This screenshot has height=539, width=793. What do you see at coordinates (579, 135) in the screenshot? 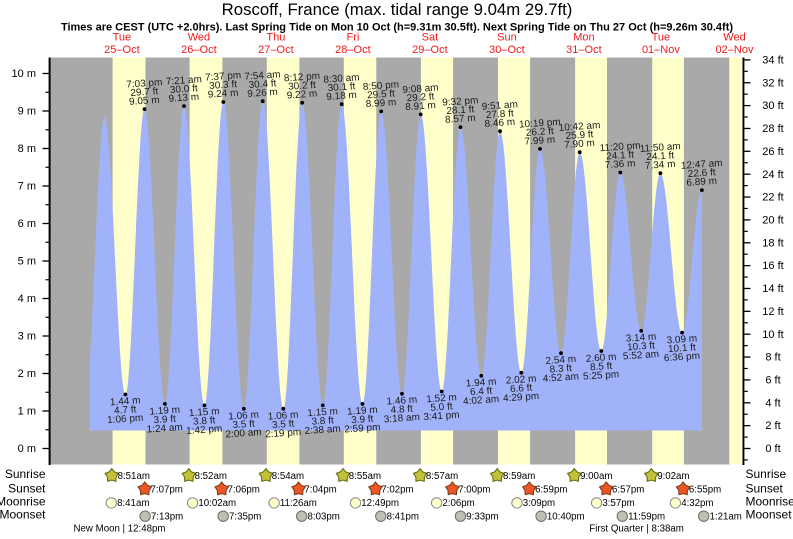
I see `svg-text: 25.9 ft` at bounding box center [579, 135].